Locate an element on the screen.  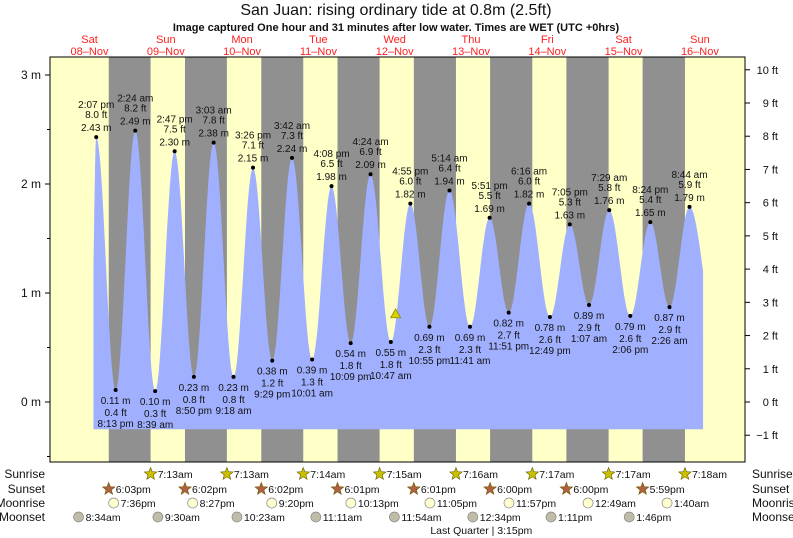
low-tide-m-label: 0.78 m is located at coordinates (550, 328).